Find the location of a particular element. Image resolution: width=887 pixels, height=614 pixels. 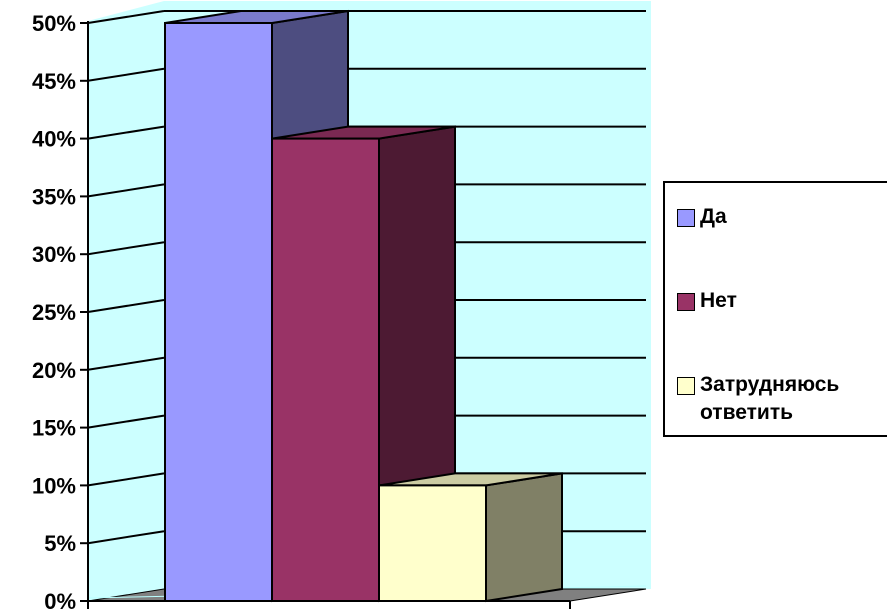

legend-item-da: Да is located at coordinates (782, 217).